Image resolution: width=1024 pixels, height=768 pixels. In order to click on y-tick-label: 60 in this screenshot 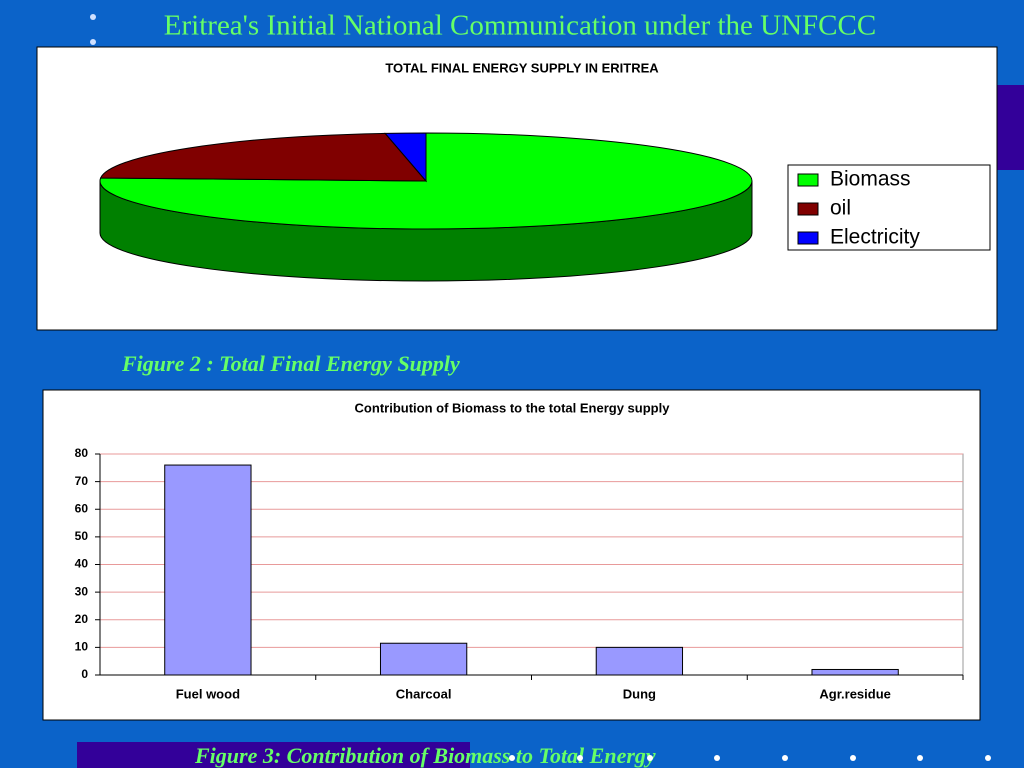, I will do `click(82, 508)`.